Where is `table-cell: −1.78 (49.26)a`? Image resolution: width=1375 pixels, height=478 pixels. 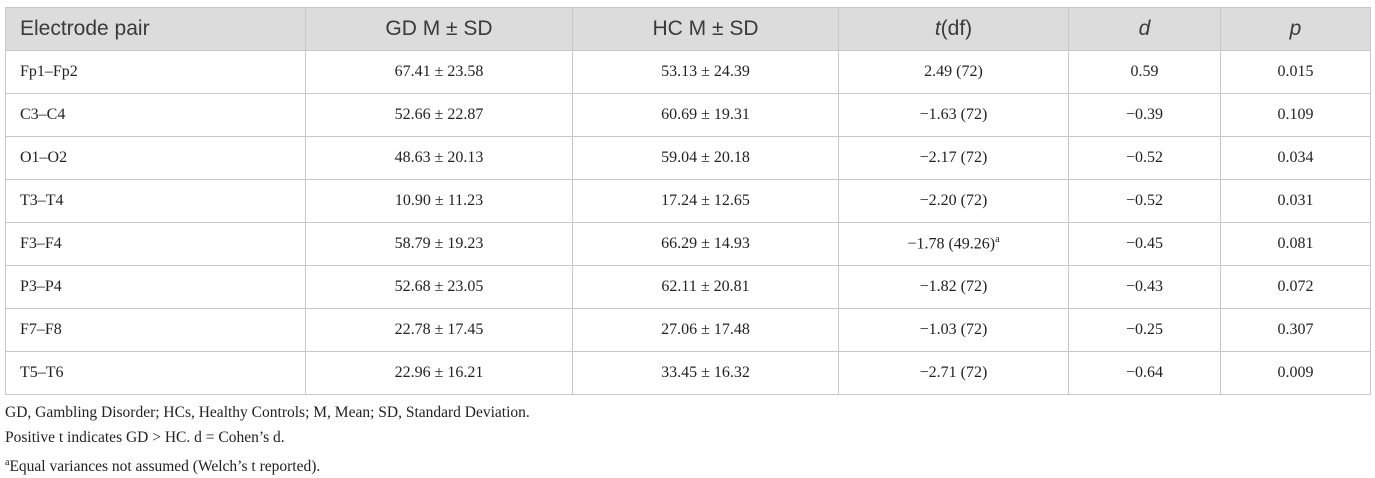
table-cell: −1.78 (49.26)a is located at coordinates (953, 244).